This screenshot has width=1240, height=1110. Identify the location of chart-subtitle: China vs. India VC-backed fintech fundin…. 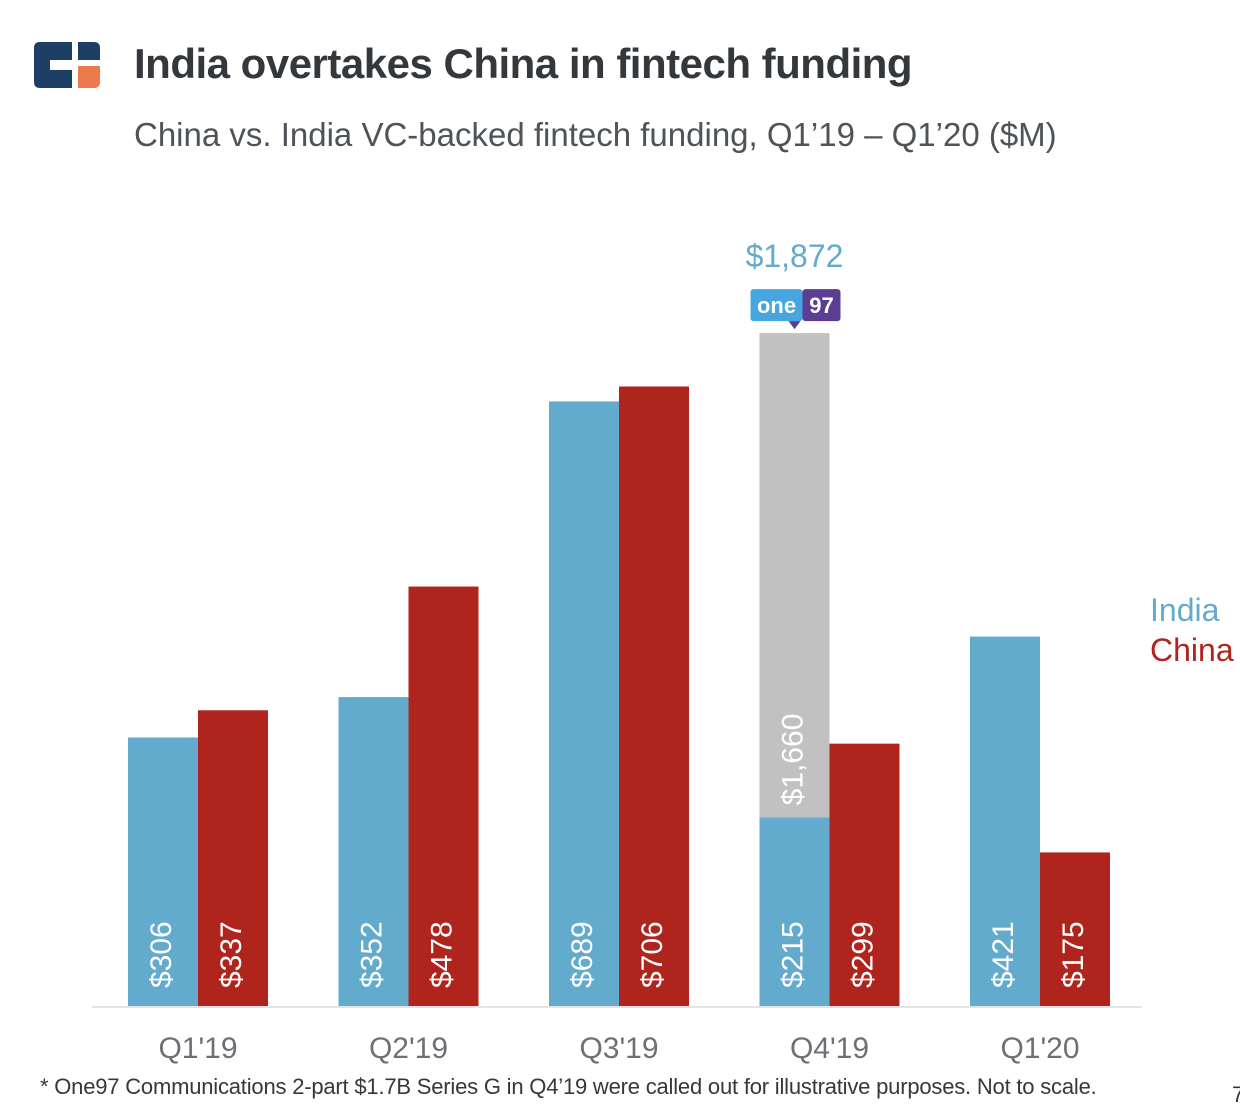
(595, 134).